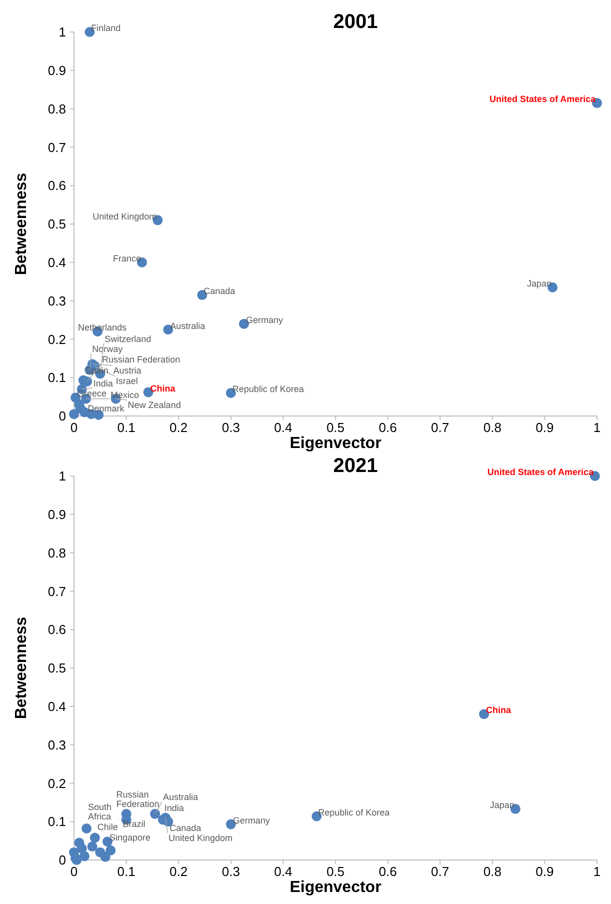 This screenshot has width=611, height=904. What do you see at coordinates (103, 327) in the screenshot?
I see `data-label: Netherlands` at bounding box center [103, 327].